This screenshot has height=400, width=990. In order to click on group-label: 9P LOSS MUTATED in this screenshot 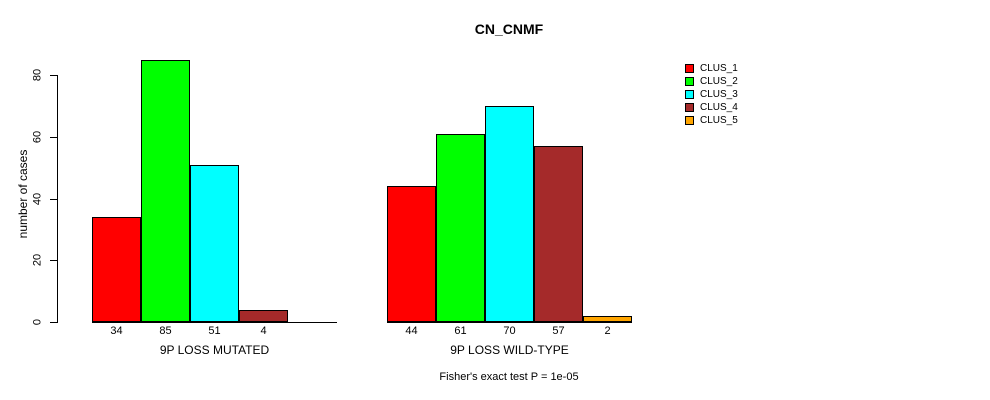, I will do `click(214, 350)`.